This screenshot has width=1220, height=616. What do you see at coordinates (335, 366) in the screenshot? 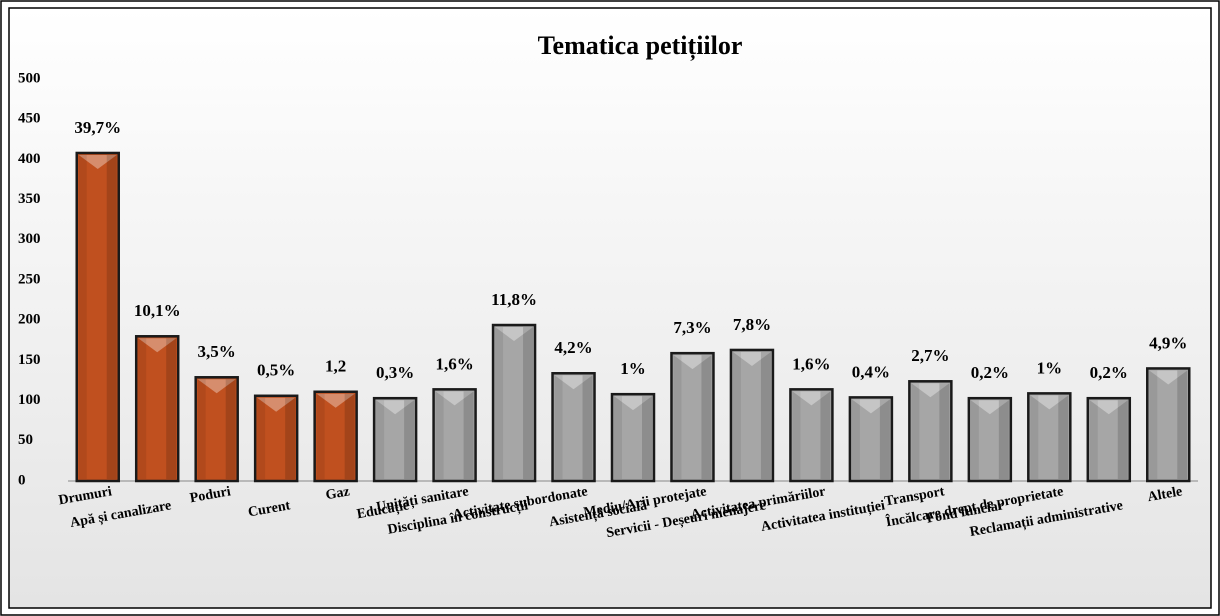
I see `value-label: 1,2` at bounding box center [335, 366].